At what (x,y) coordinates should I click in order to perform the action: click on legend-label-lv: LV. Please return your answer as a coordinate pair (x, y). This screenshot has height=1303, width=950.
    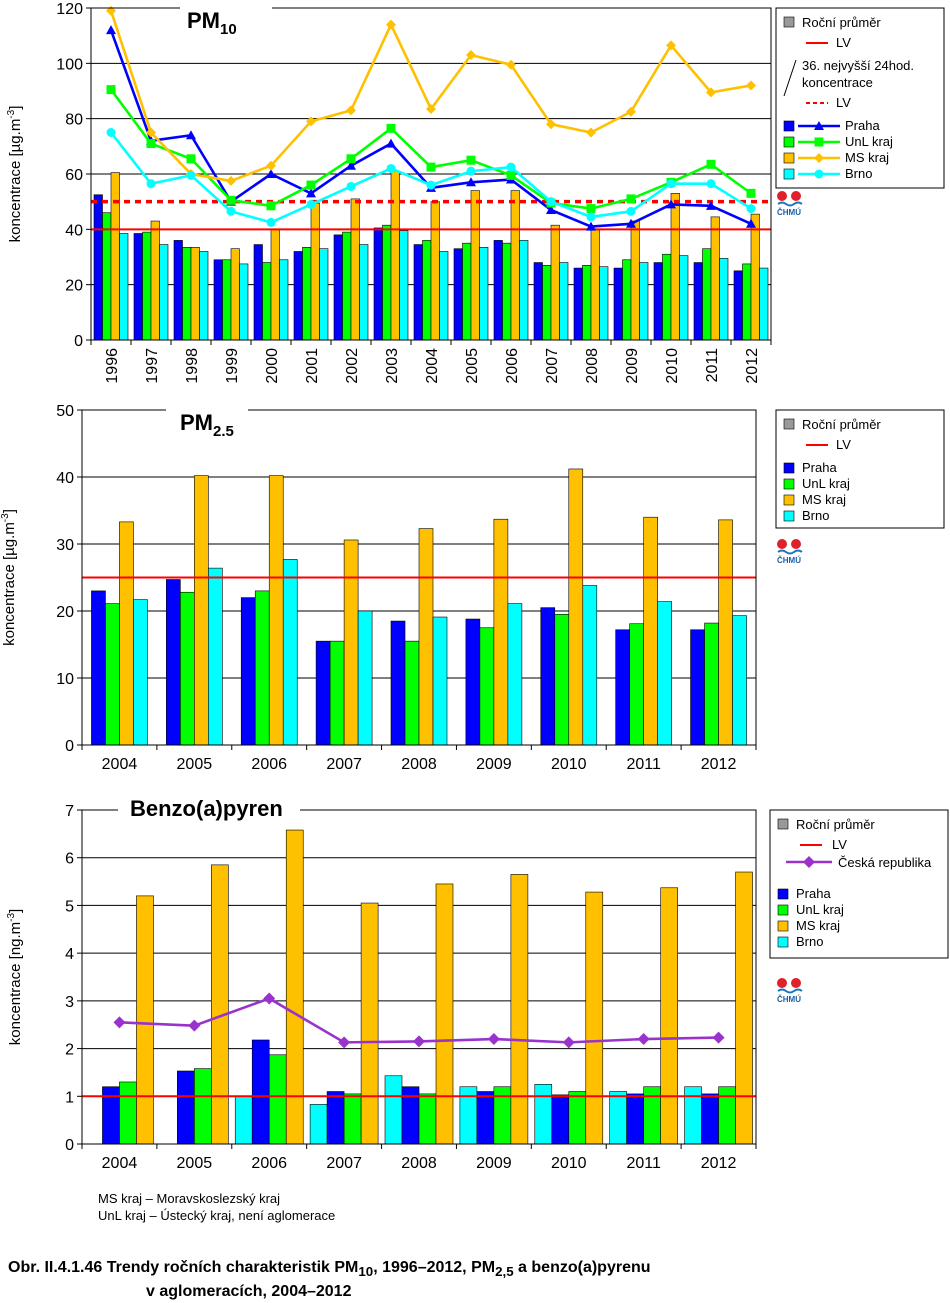
    Looking at the image, I should click on (839, 844).